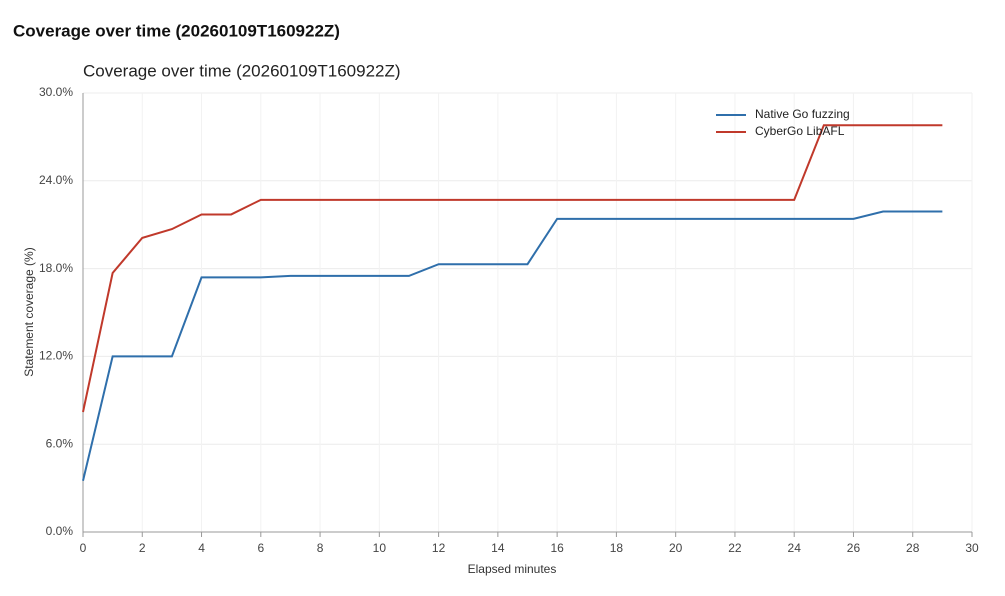 The height and width of the screenshot is (596, 1005). Describe the element at coordinates (60, 443) in the screenshot. I see `y-tick-label: 6.0%` at that location.